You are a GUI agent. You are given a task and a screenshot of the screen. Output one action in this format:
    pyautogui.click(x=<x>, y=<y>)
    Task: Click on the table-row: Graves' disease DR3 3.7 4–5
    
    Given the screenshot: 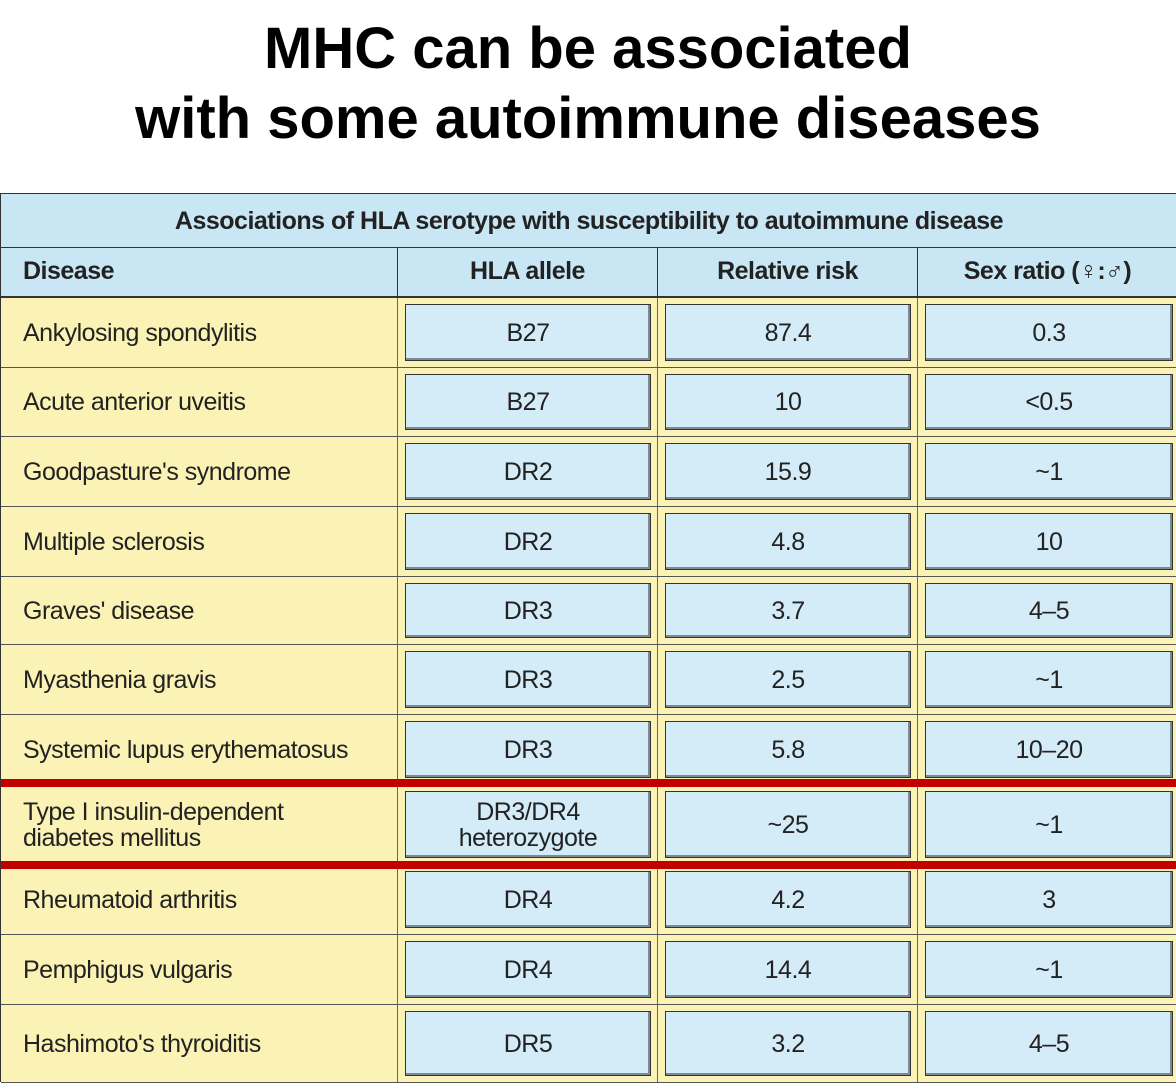 What is the action you would take?
    pyautogui.click(x=588, y=611)
    